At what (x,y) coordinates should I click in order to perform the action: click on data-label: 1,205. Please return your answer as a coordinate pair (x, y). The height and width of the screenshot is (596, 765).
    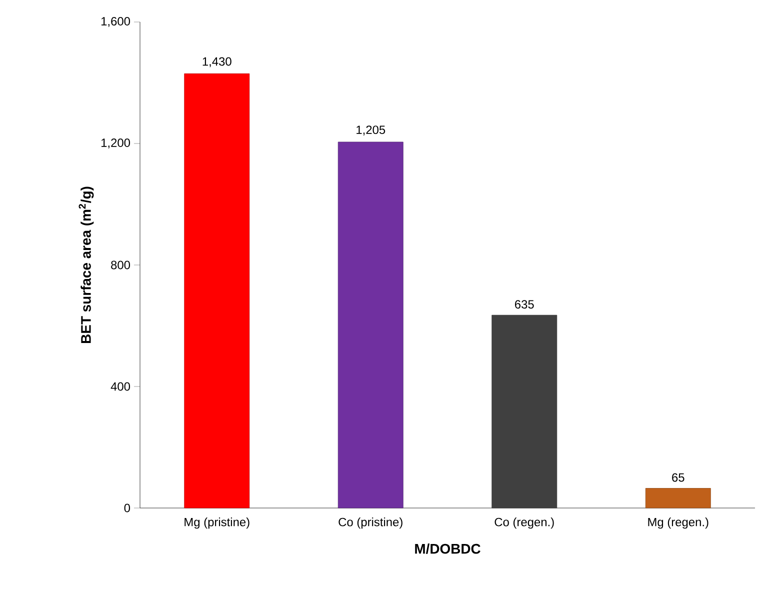
    Looking at the image, I should click on (371, 131).